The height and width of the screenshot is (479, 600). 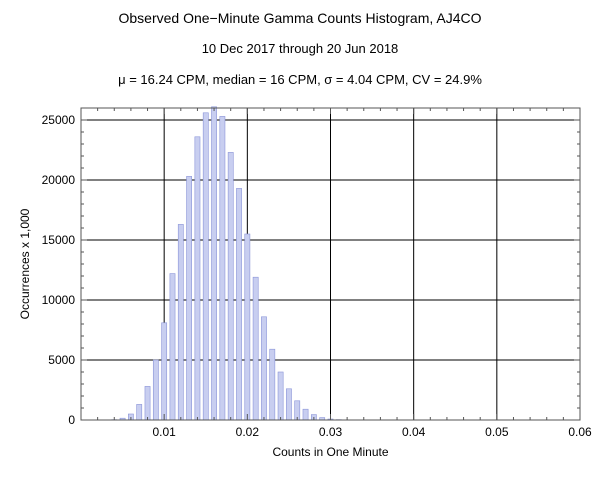 I want to click on y-tick-label-2: 10000, so click(x=59, y=300).